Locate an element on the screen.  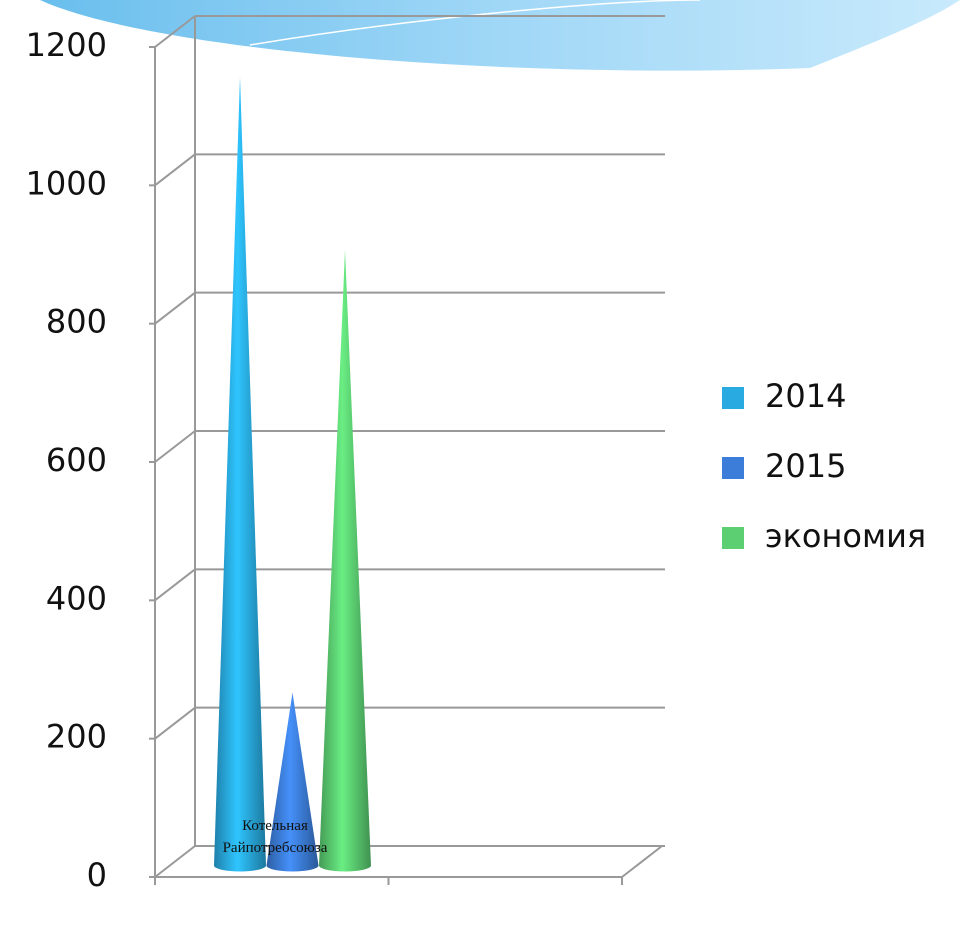
legend-label: экономия is located at coordinates (845, 536).